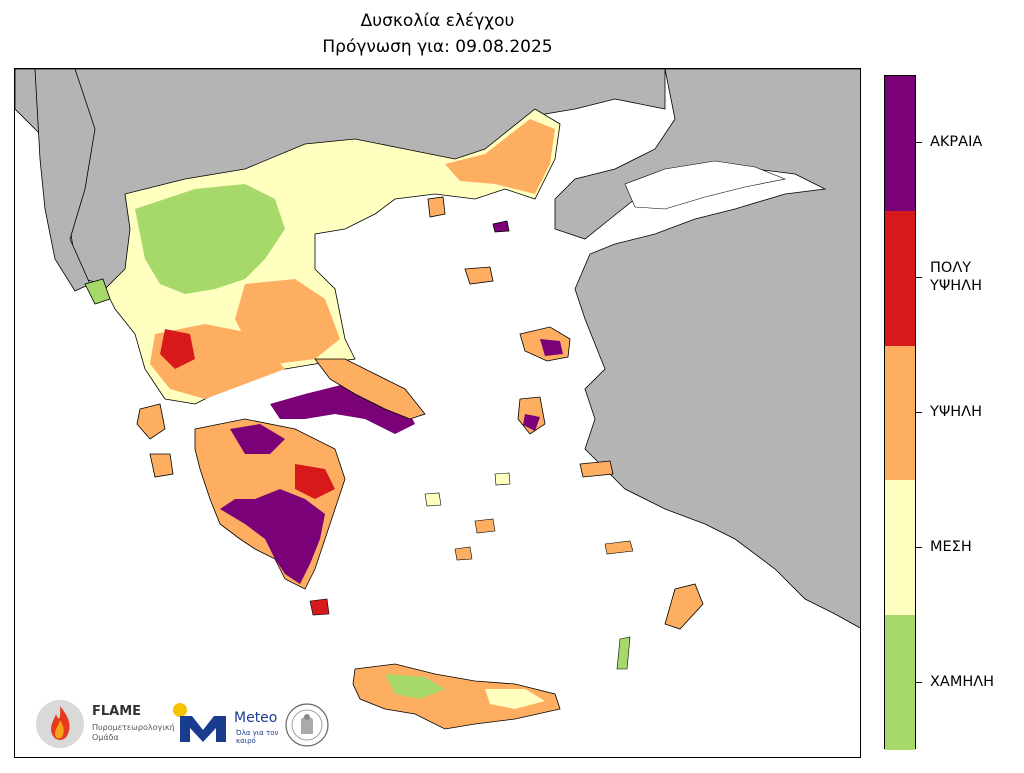 The image size is (1024, 773). What do you see at coordinates (437, 47) in the screenshot?
I see `map-subtitle: Πρόγνωση για: 09.08.2025` at bounding box center [437, 47].